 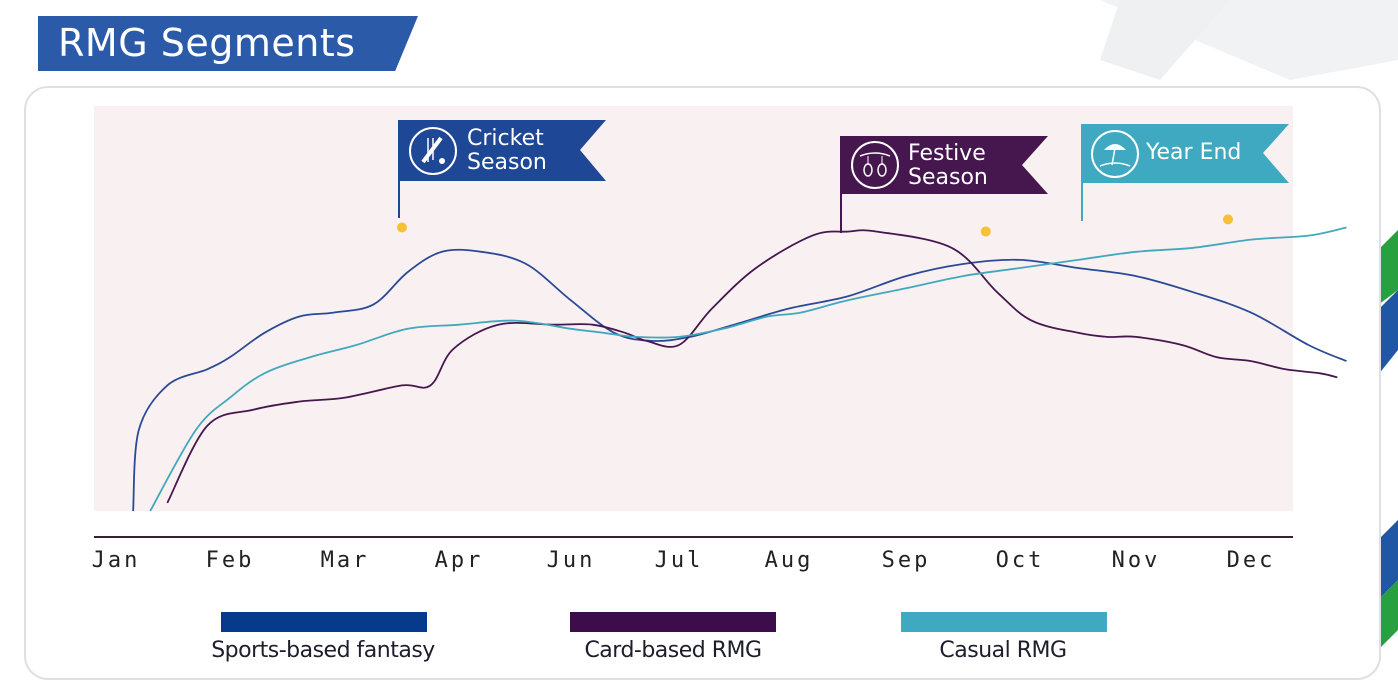 I want to click on legend-swatch-casual, so click(x=1004, y=622).